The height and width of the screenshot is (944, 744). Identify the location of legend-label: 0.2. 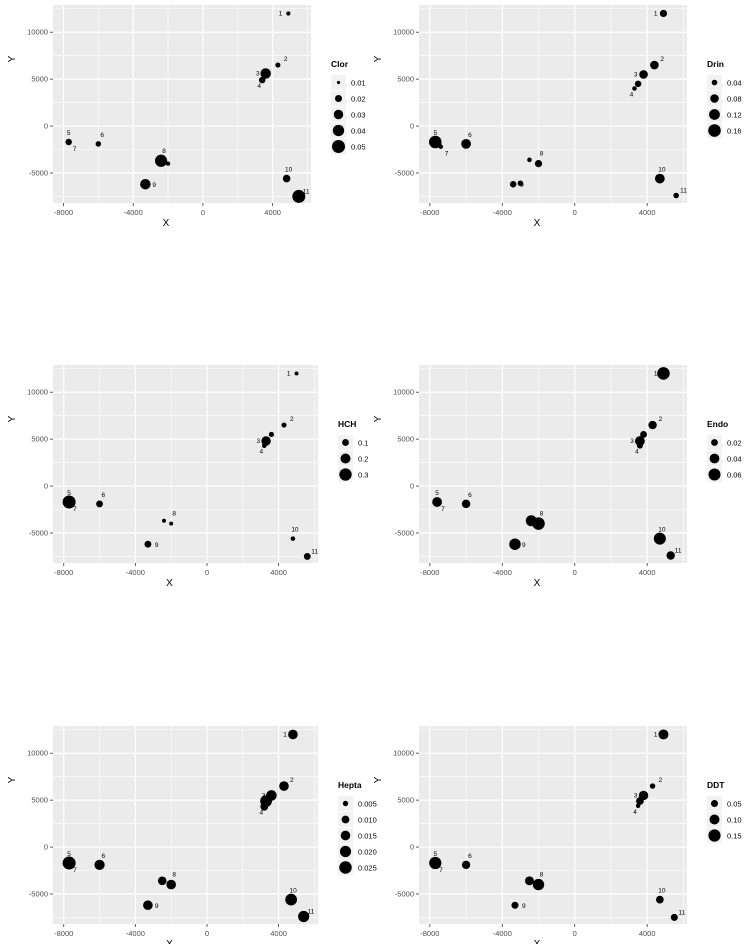
(363, 459).